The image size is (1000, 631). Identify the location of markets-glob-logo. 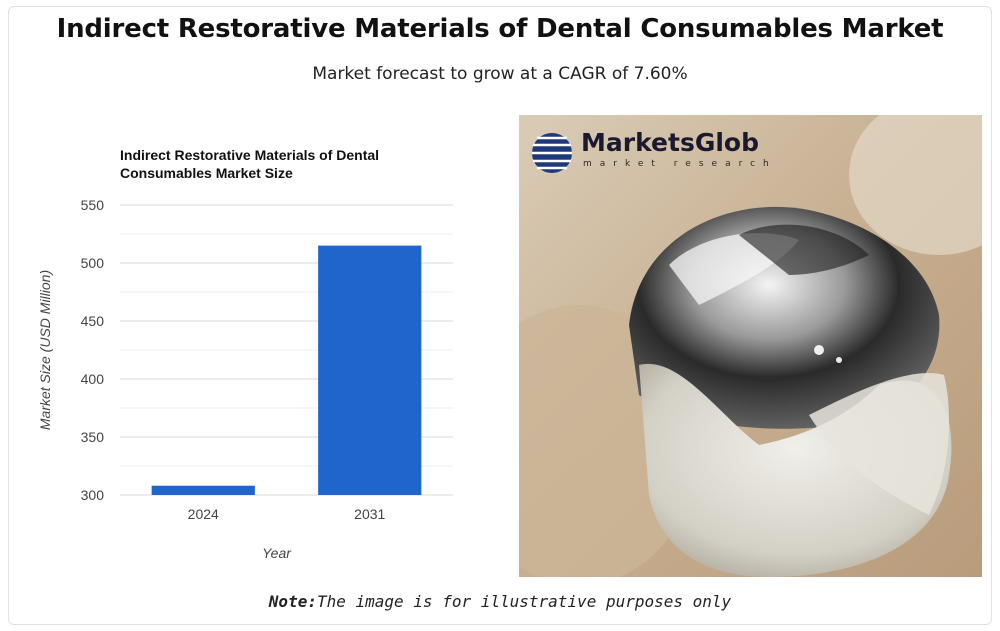
(552, 153).